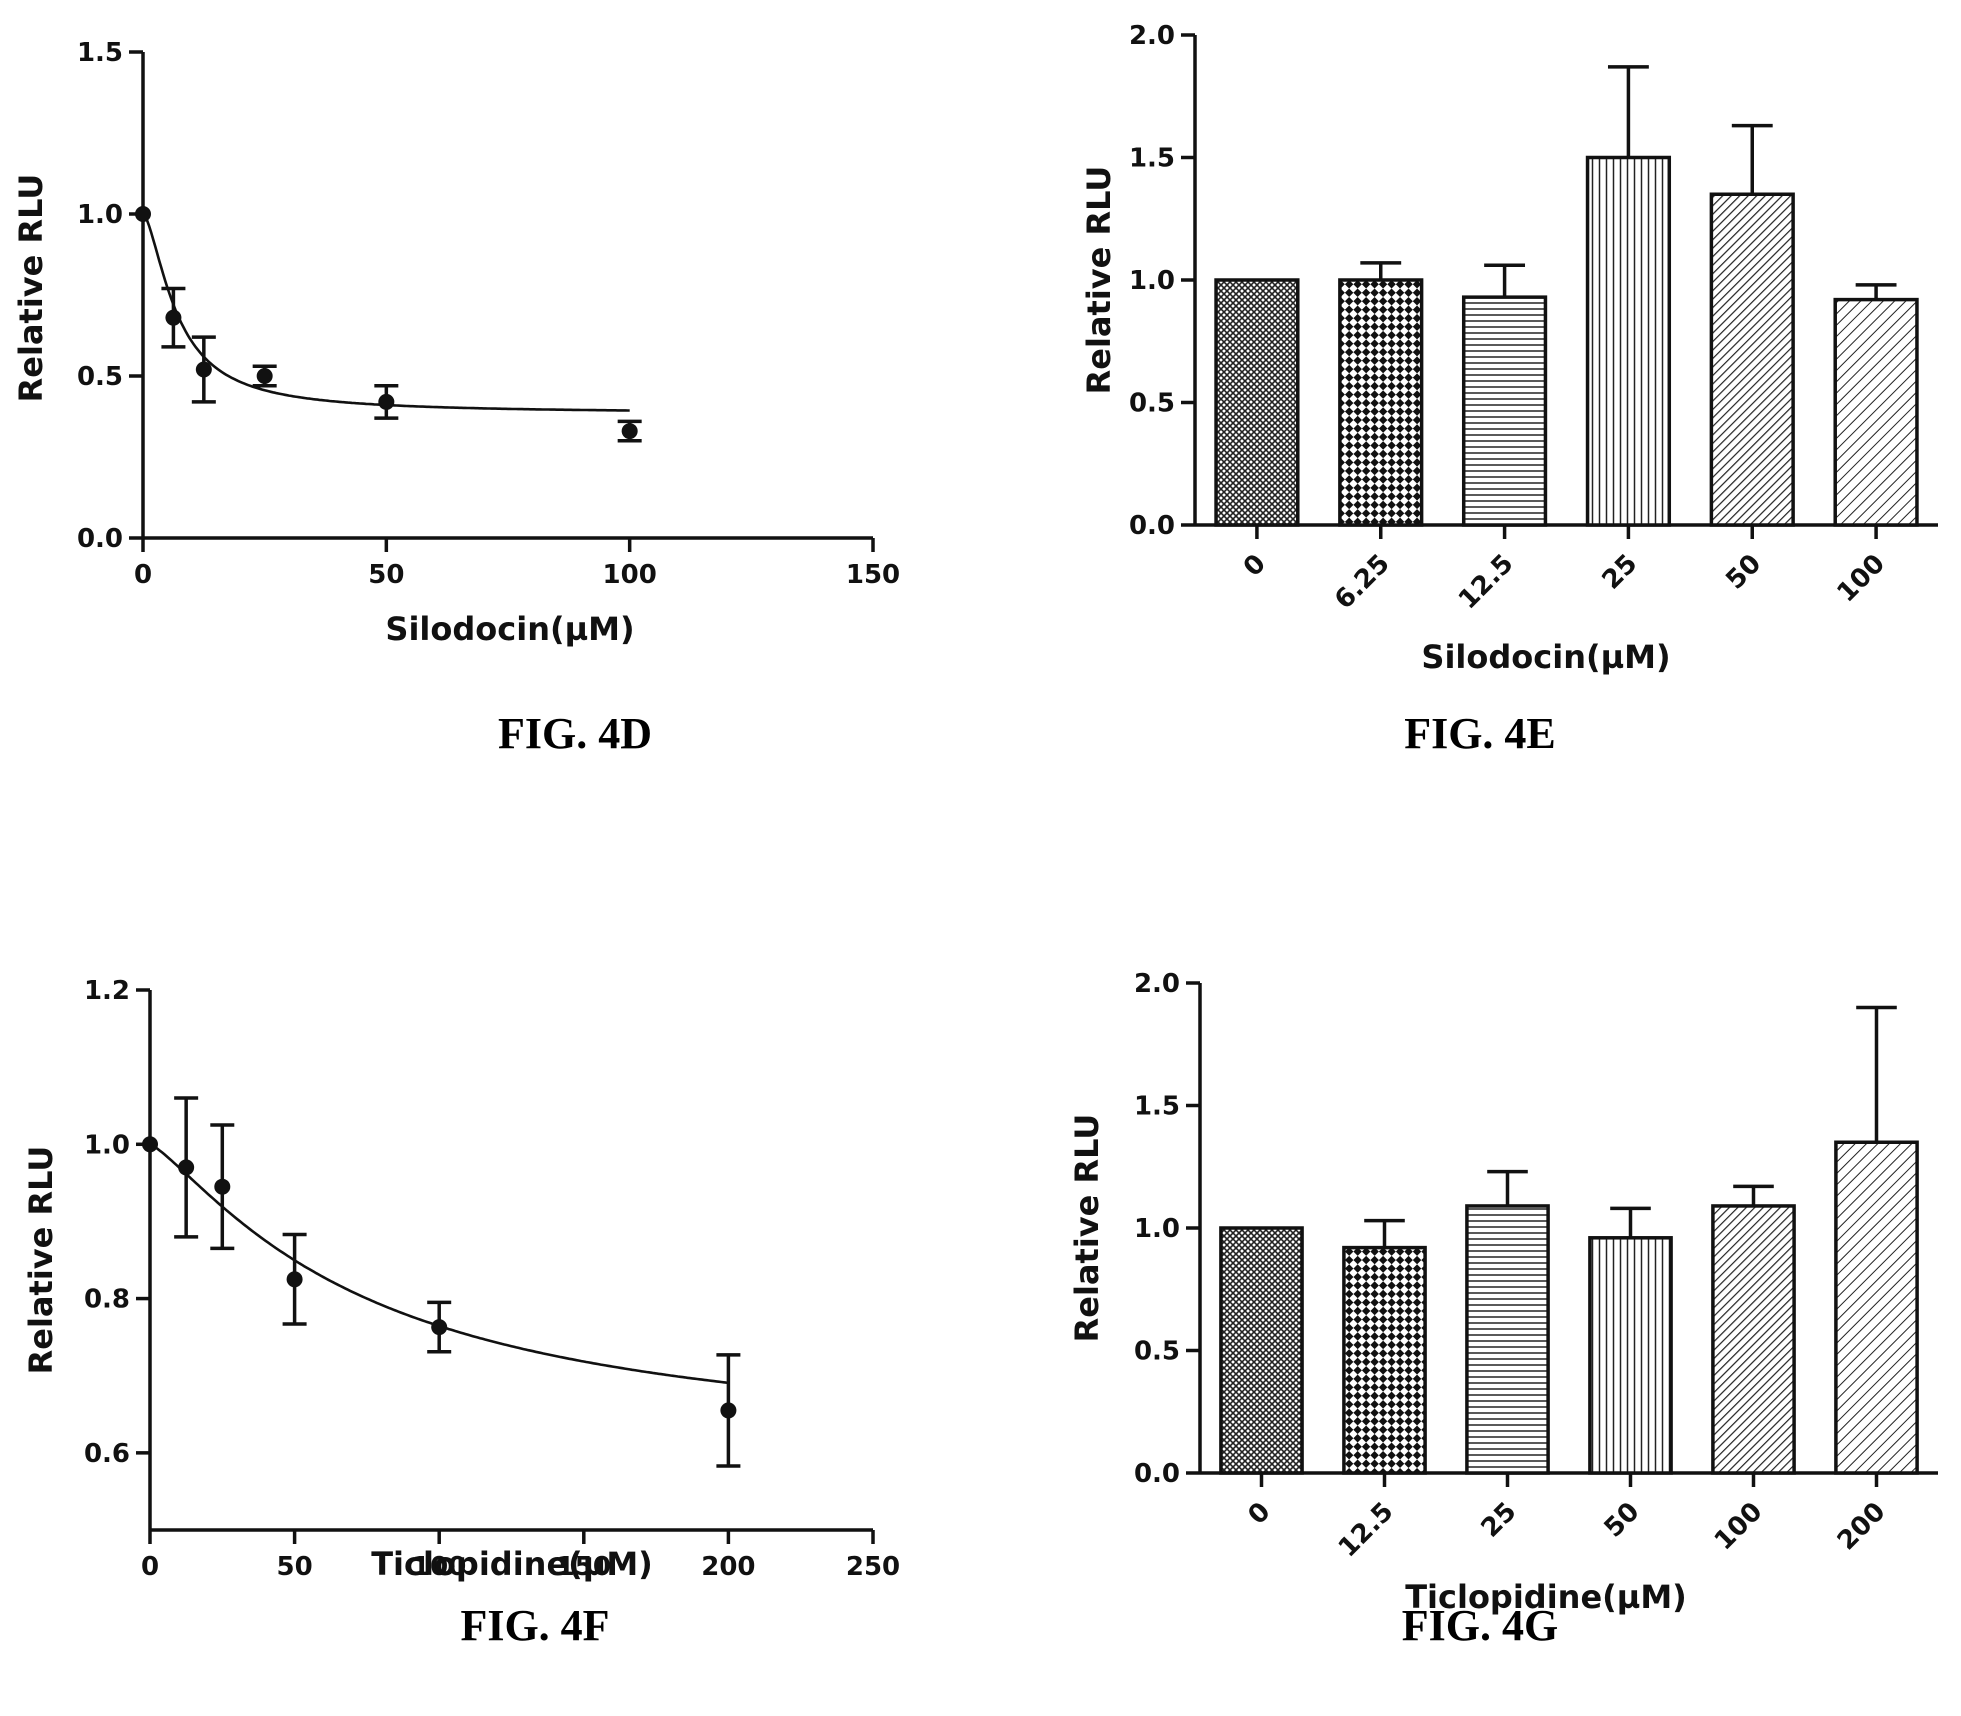 The width and height of the screenshot is (1961, 1716). Describe the element at coordinates (107, 1454) in the screenshot. I see `y-tick-label: 0.6` at that location.